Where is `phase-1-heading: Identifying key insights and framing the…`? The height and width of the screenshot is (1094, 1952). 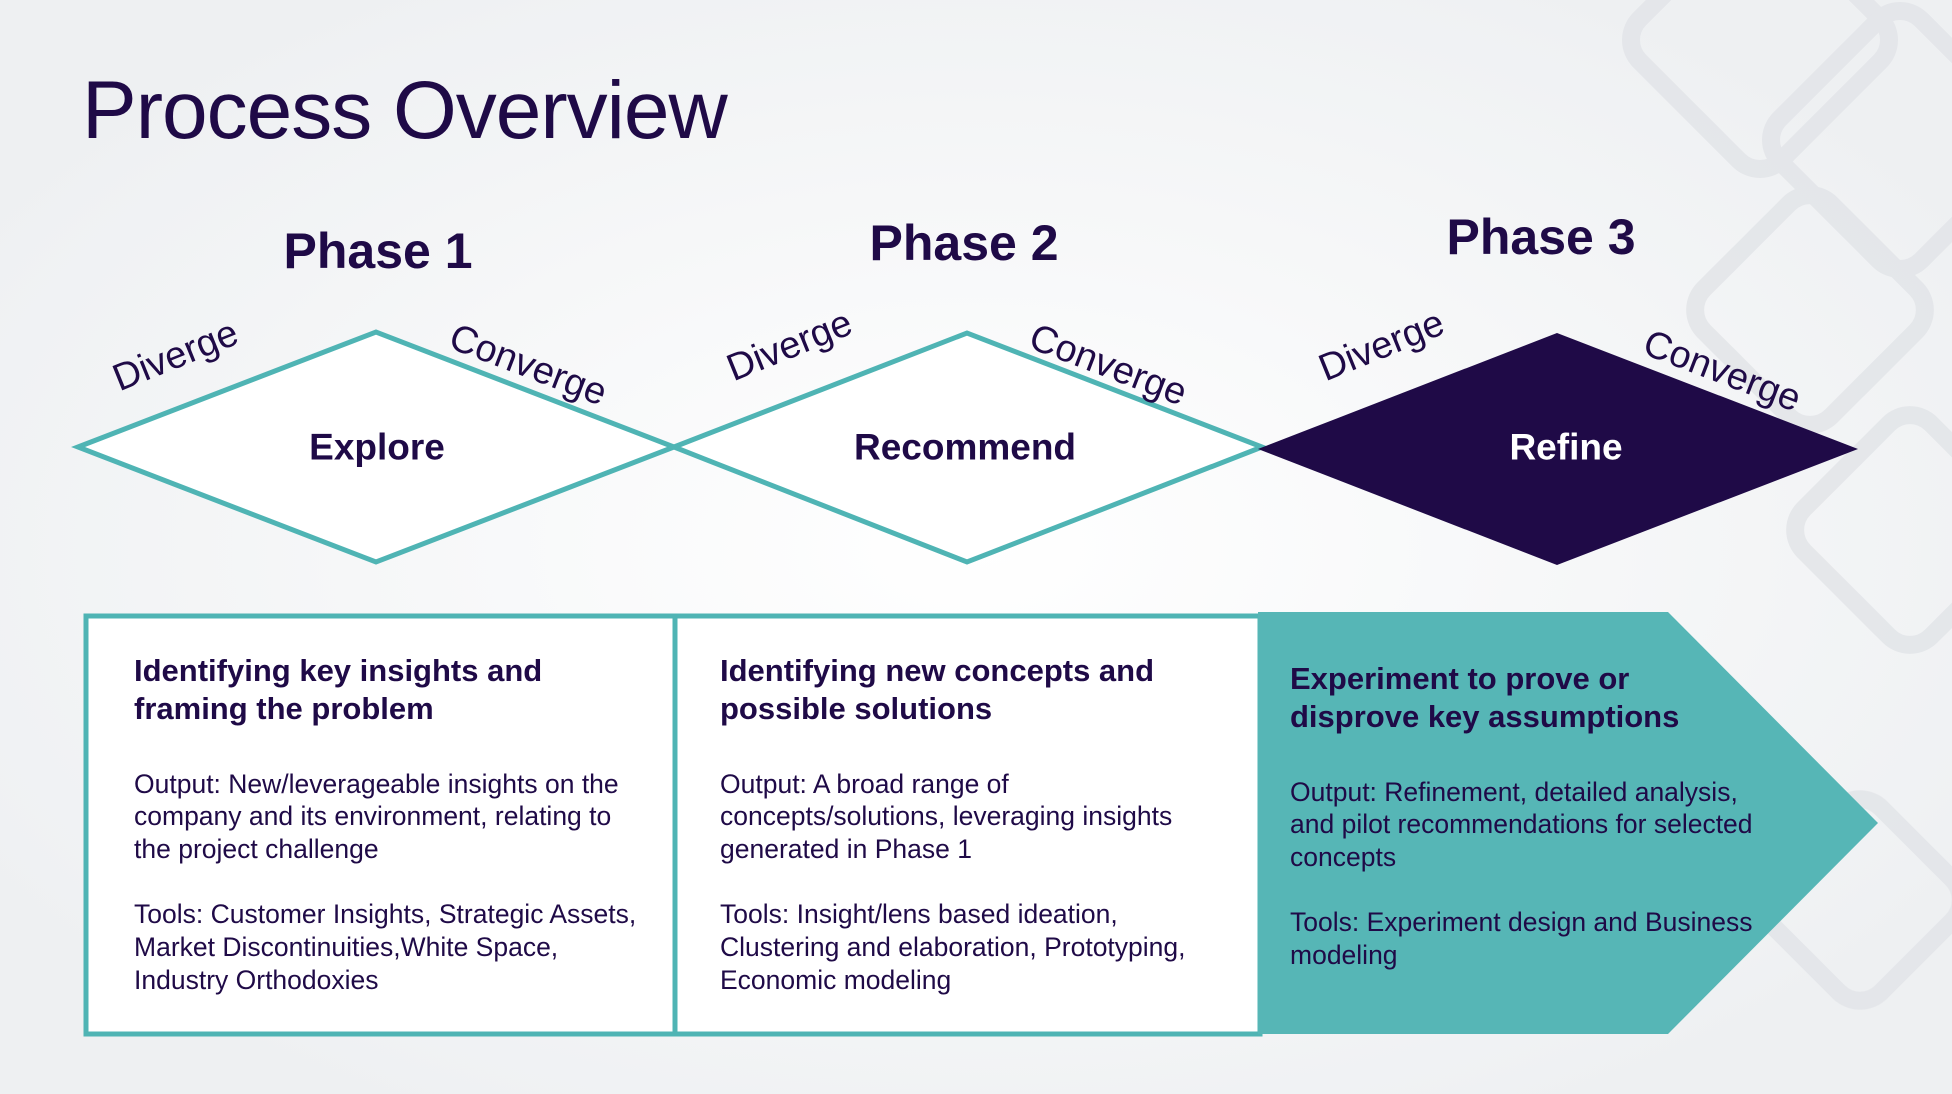 phase-1-heading: Identifying key insights and framing the… is located at coordinates (338, 689).